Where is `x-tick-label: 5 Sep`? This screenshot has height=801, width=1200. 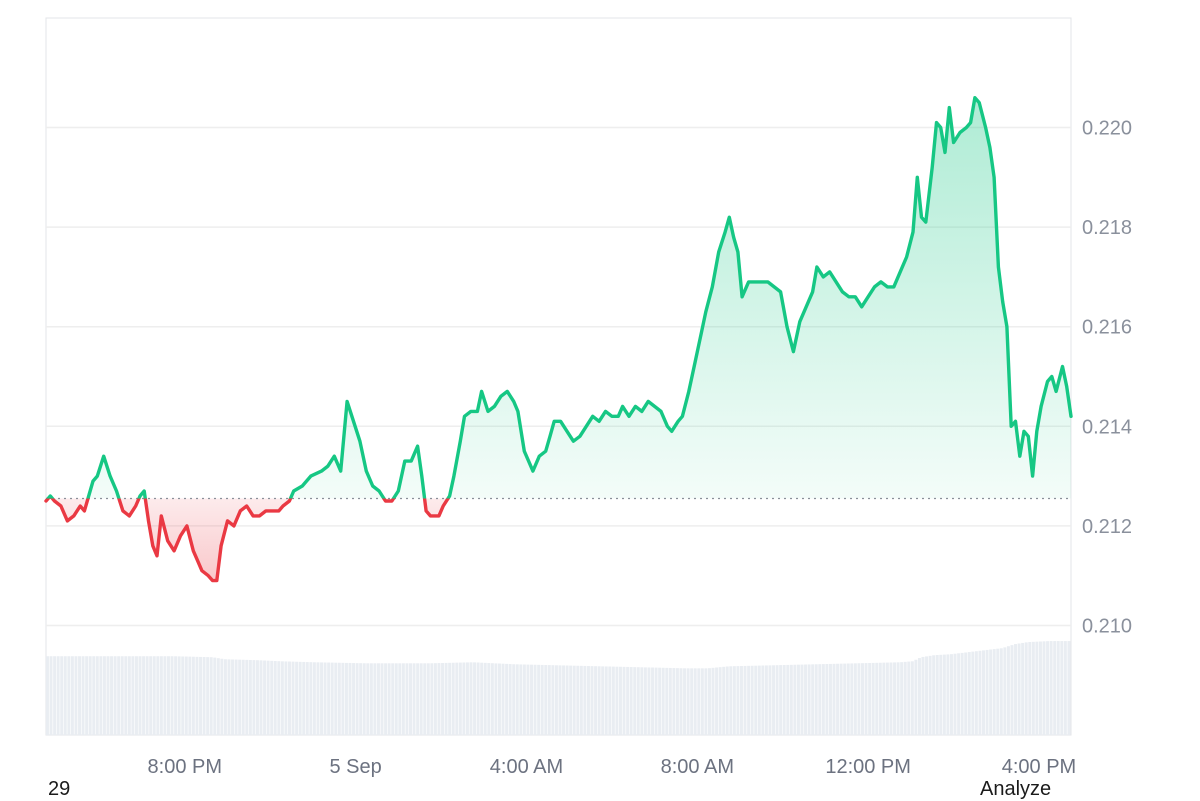 x-tick-label: 5 Sep is located at coordinates (356, 767).